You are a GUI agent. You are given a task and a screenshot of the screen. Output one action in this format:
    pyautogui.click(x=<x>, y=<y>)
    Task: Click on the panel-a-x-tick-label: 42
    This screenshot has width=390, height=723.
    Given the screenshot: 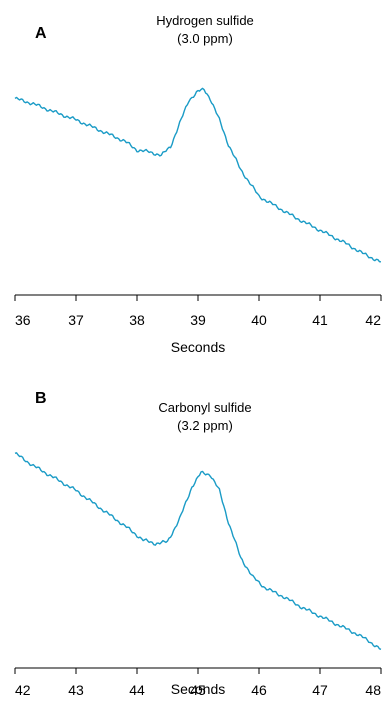 What is the action you would take?
    pyautogui.click(x=373, y=320)
    